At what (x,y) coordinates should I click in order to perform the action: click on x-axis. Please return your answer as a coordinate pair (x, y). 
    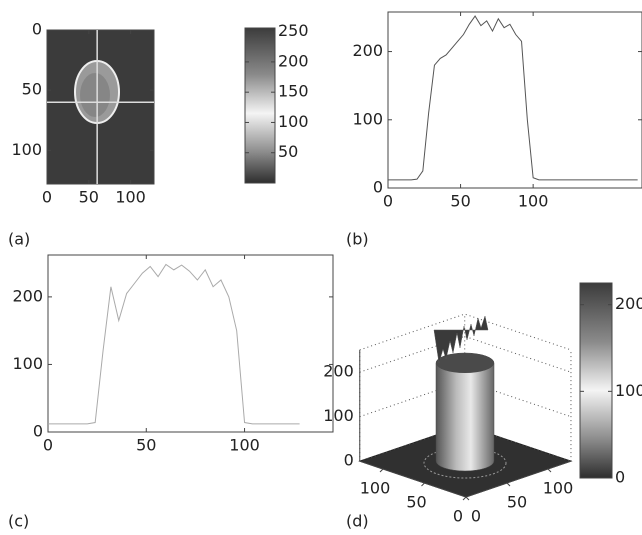
    Looking at the image, I should click on (413, 479).